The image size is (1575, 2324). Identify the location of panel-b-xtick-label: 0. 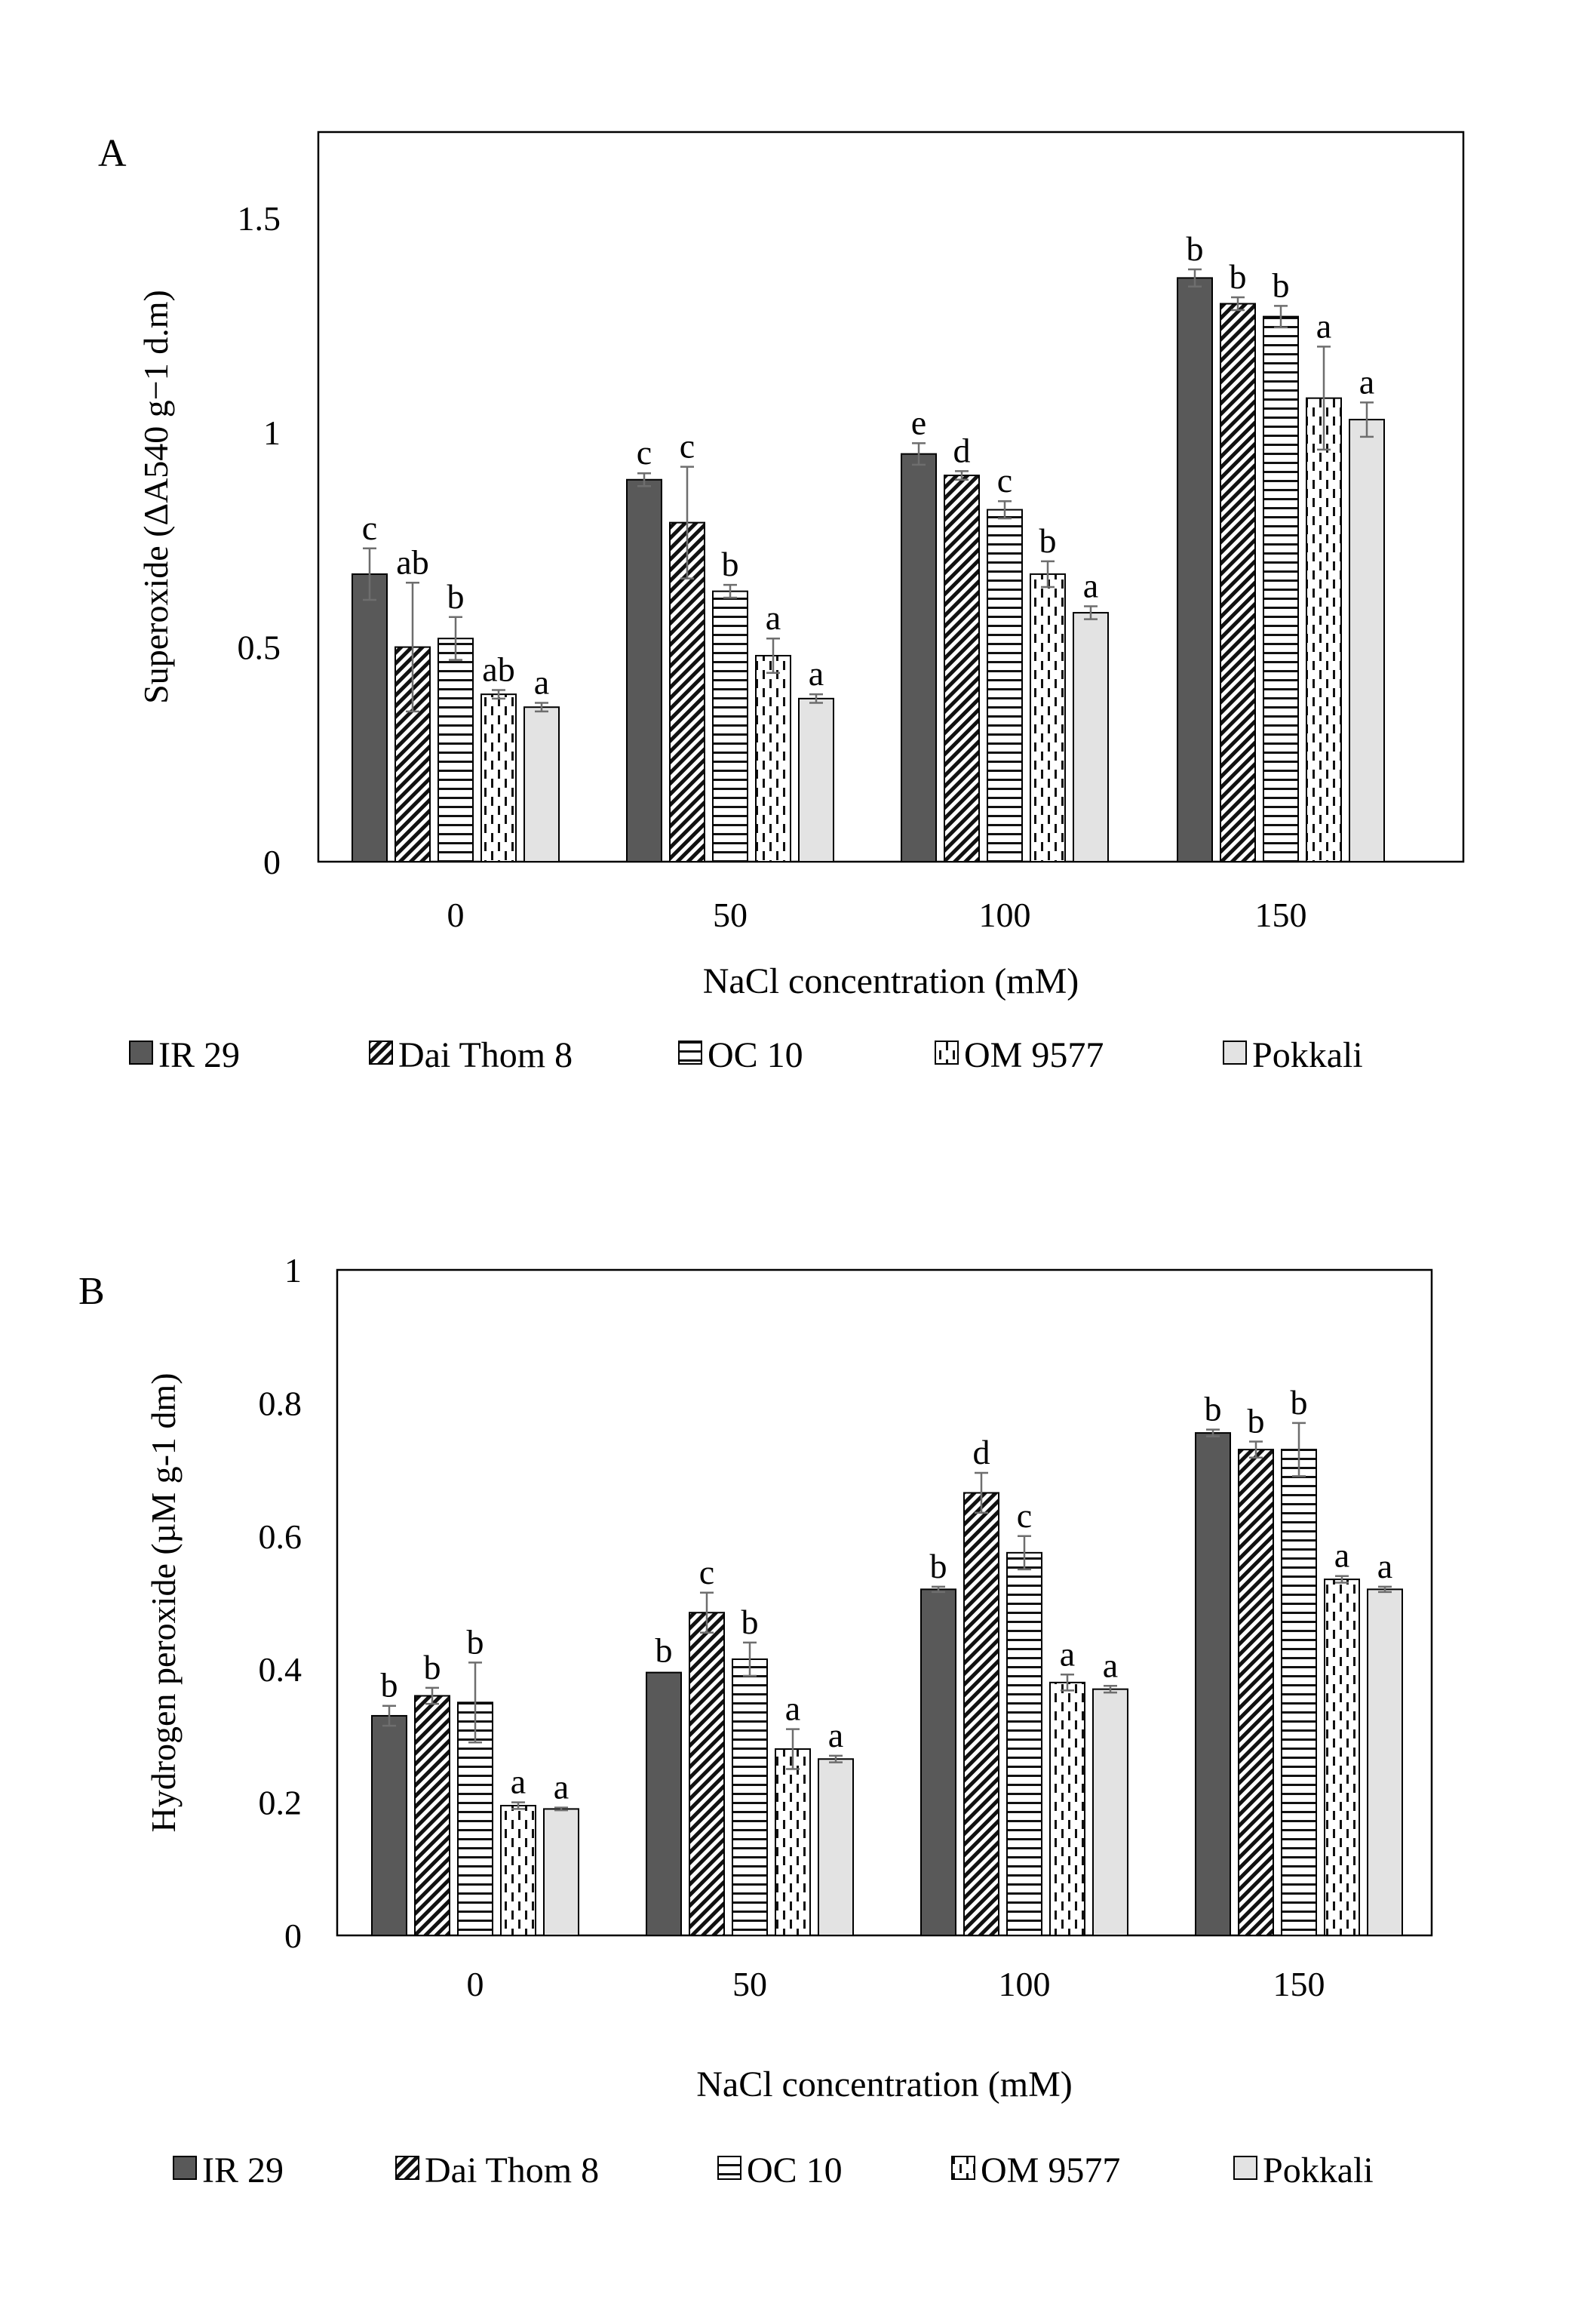
(475, 1984).